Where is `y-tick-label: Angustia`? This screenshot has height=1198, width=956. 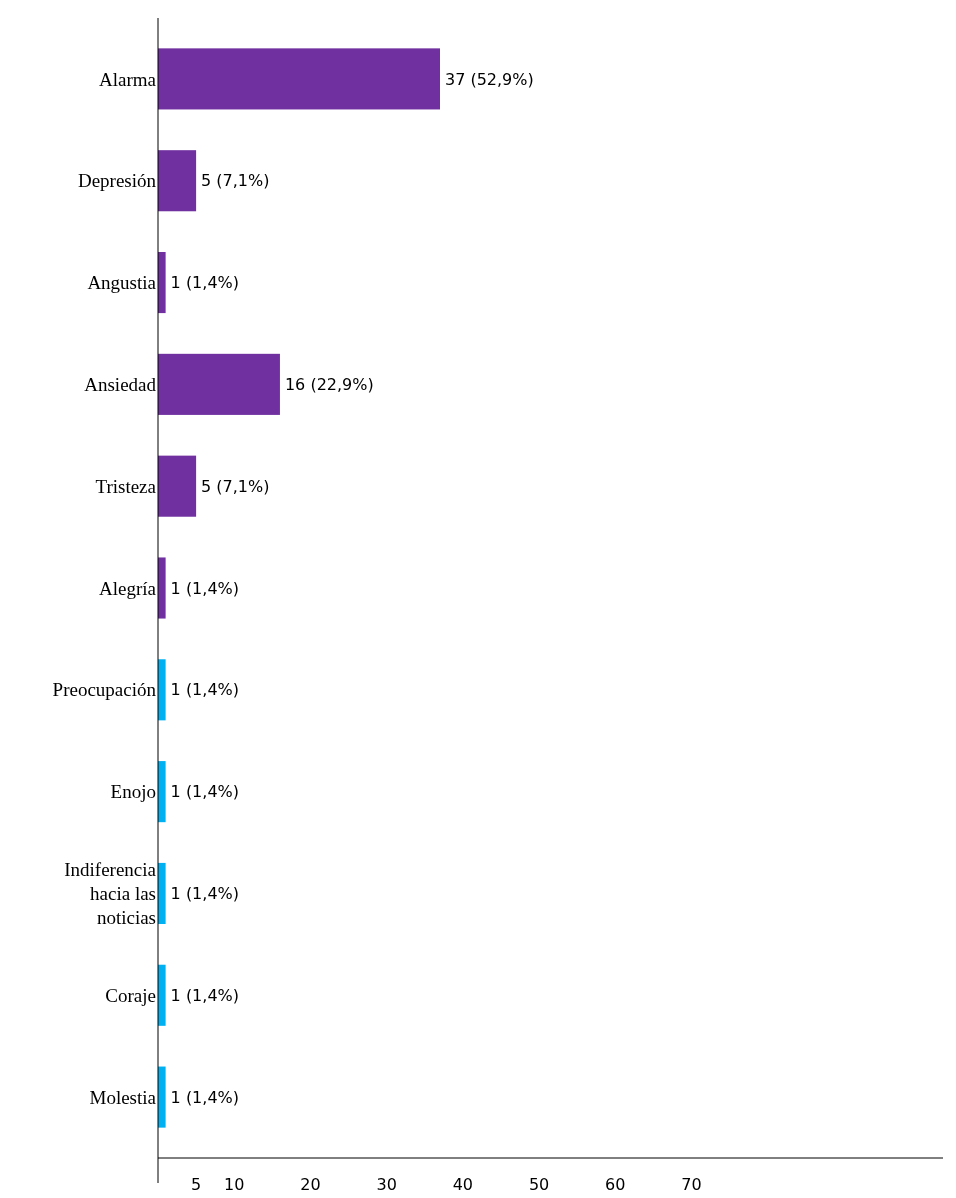
y-tick-label: Angustia is located at coordinates (122, 283).